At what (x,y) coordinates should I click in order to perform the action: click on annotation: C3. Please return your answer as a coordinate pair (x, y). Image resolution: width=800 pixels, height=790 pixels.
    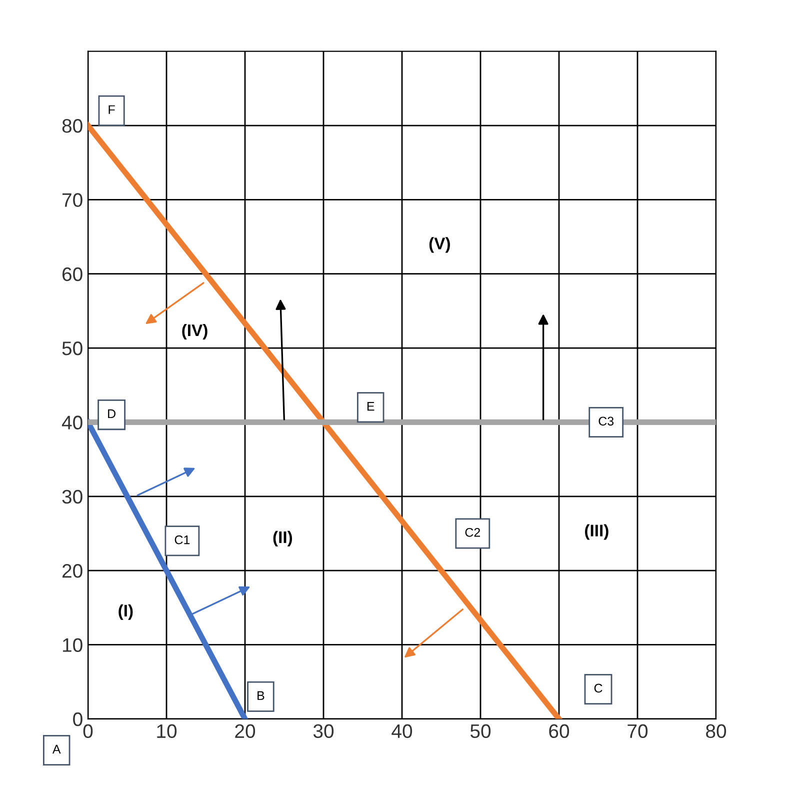
    Looking at the image, I should click on (606, 421).